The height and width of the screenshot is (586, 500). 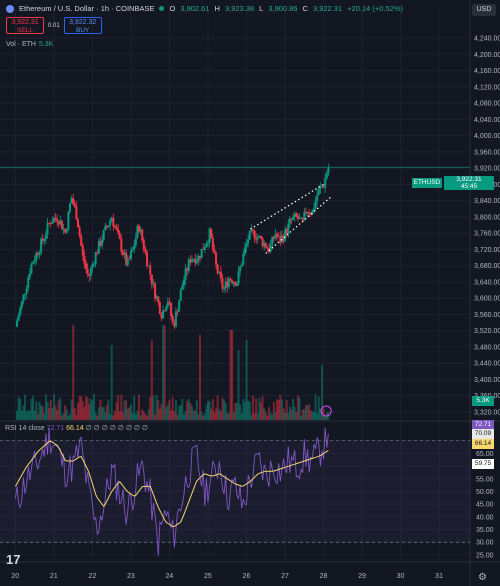 I want to click on buy-button: 3,922.32 BUY, so click(x=82, y=25).